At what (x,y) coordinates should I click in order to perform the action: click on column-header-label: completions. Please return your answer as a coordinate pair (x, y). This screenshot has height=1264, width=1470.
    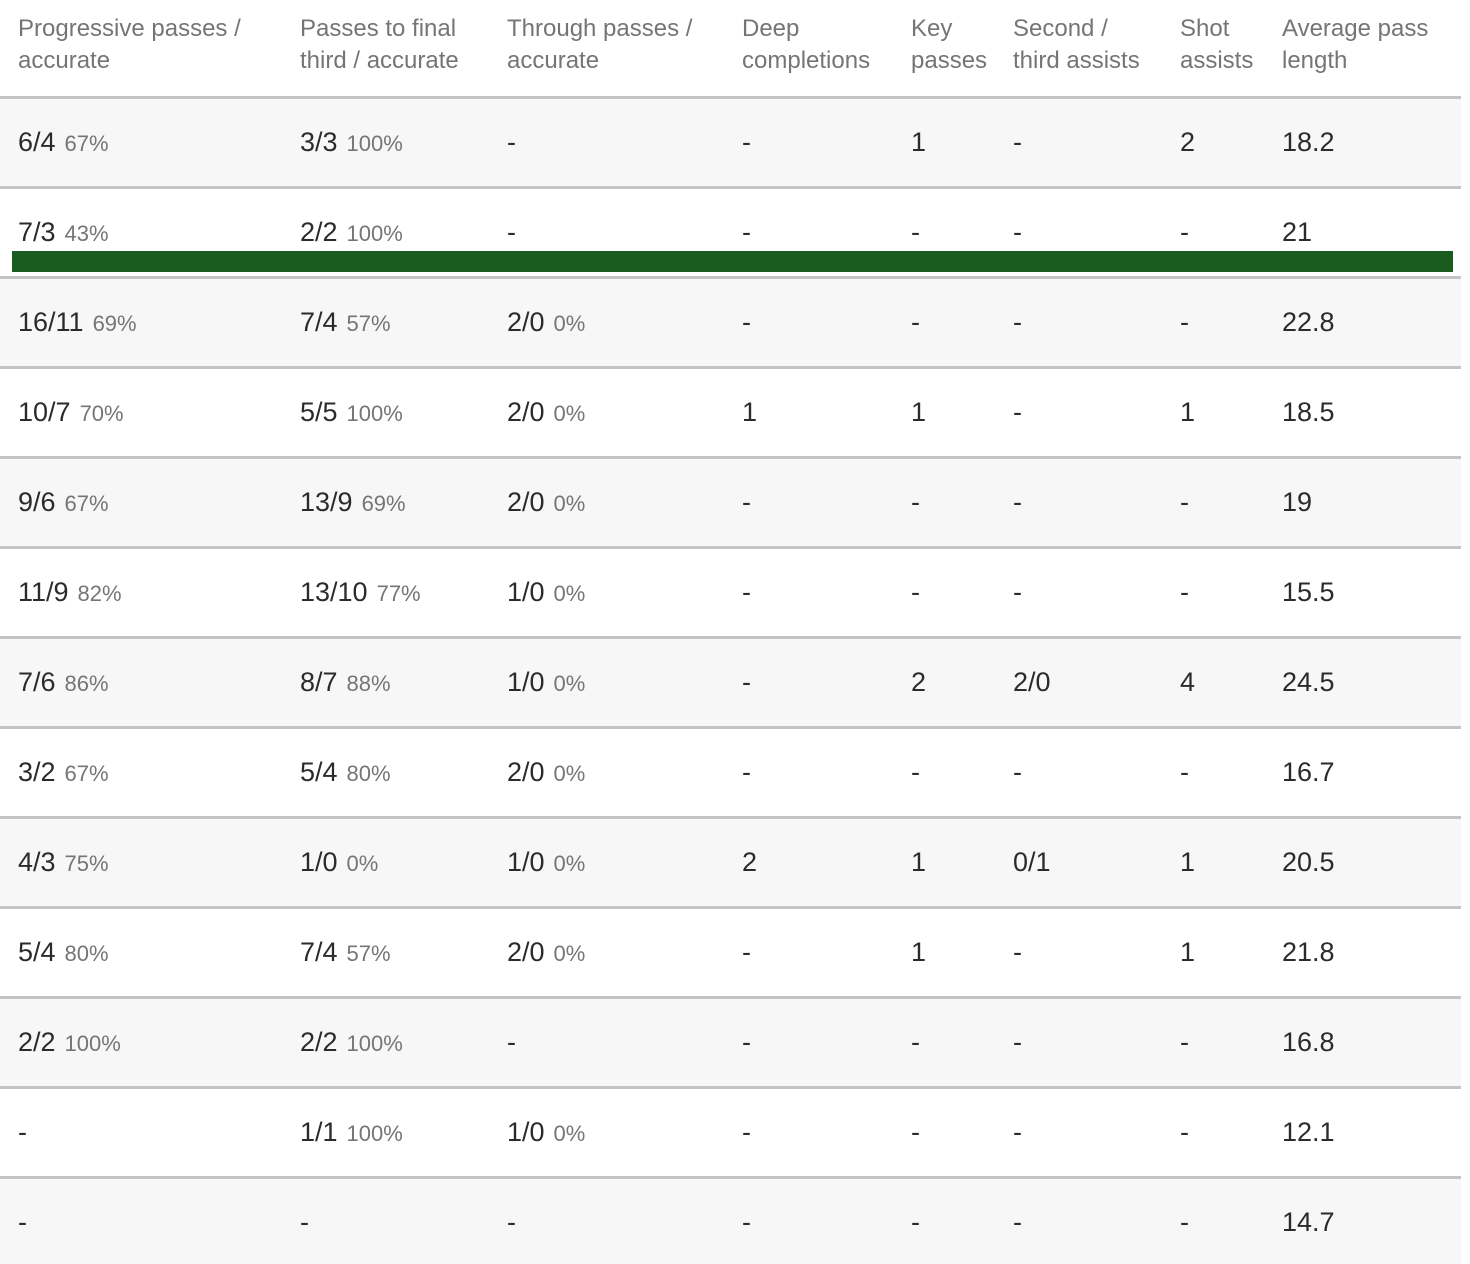
    Looking at the image, I should click on (806, 60).